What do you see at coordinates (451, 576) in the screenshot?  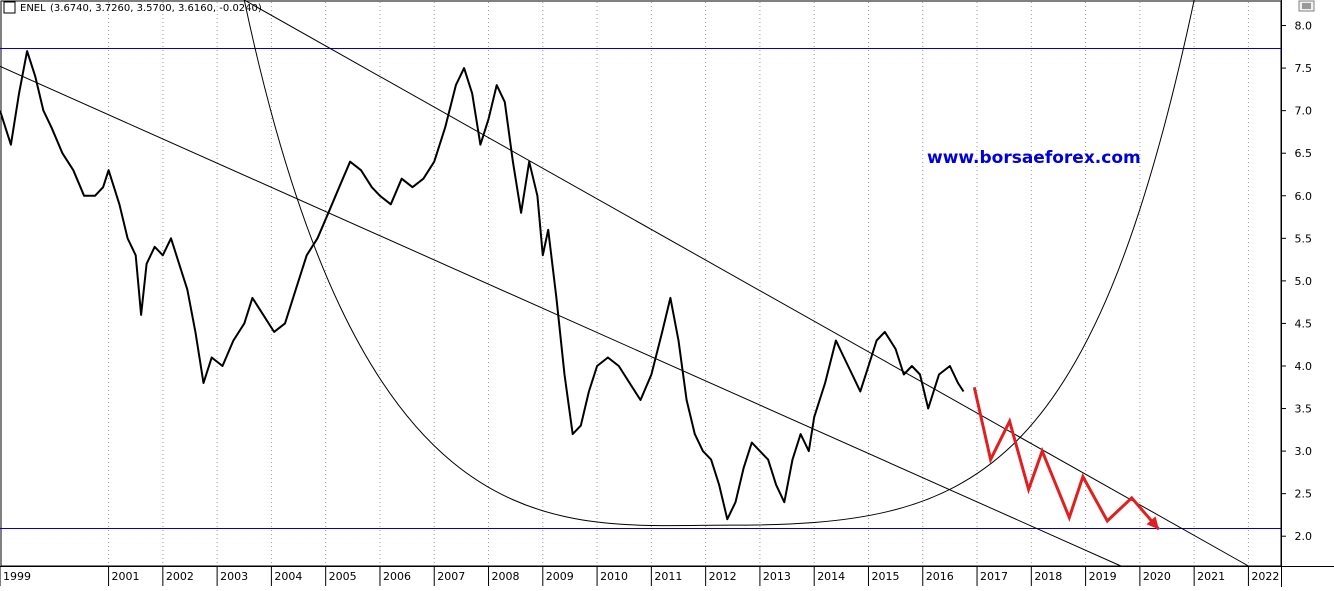 I see `x-tick-label: 2007` at bounding box center [451, 576].